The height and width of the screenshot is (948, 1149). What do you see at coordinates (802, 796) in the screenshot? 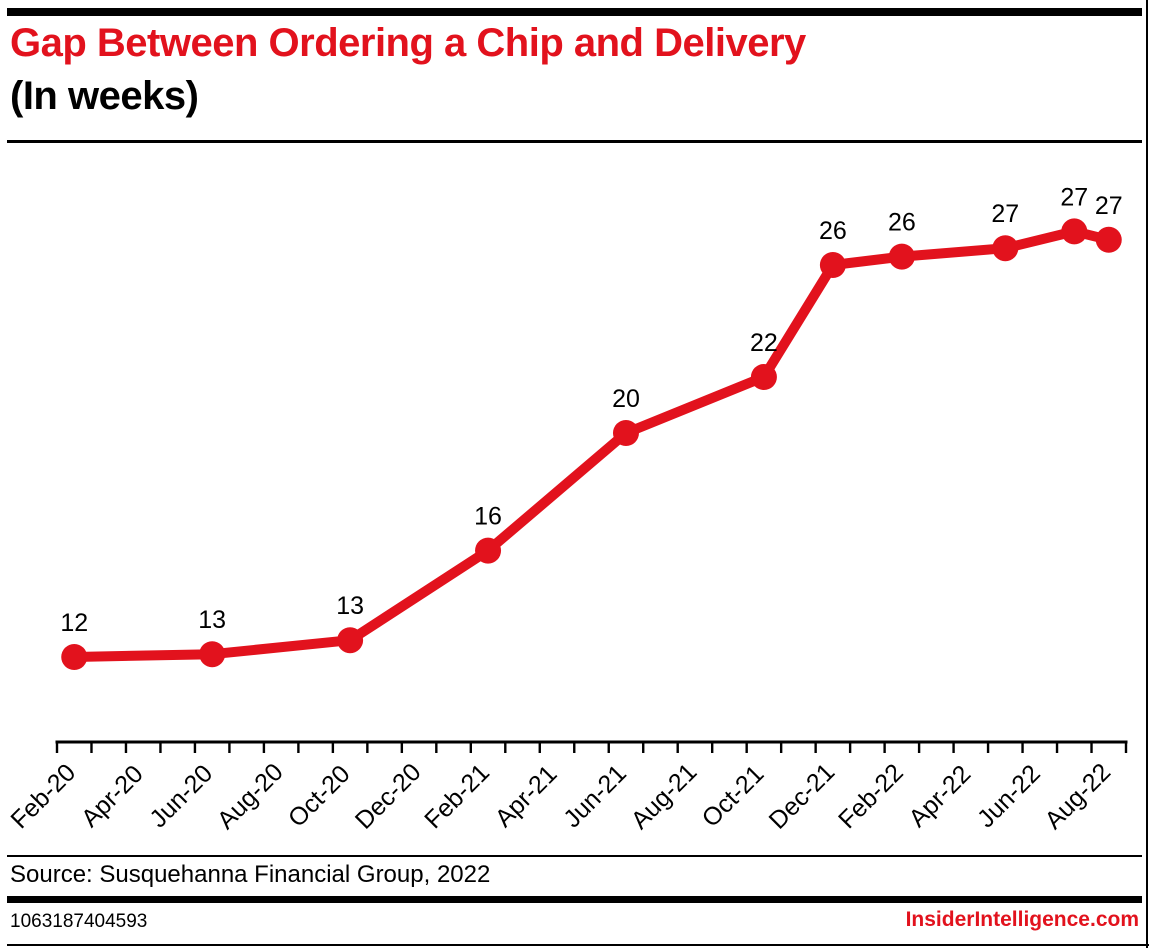
I see `x-axis-tick-label: Dec-21` at bounding box center [802, 796].